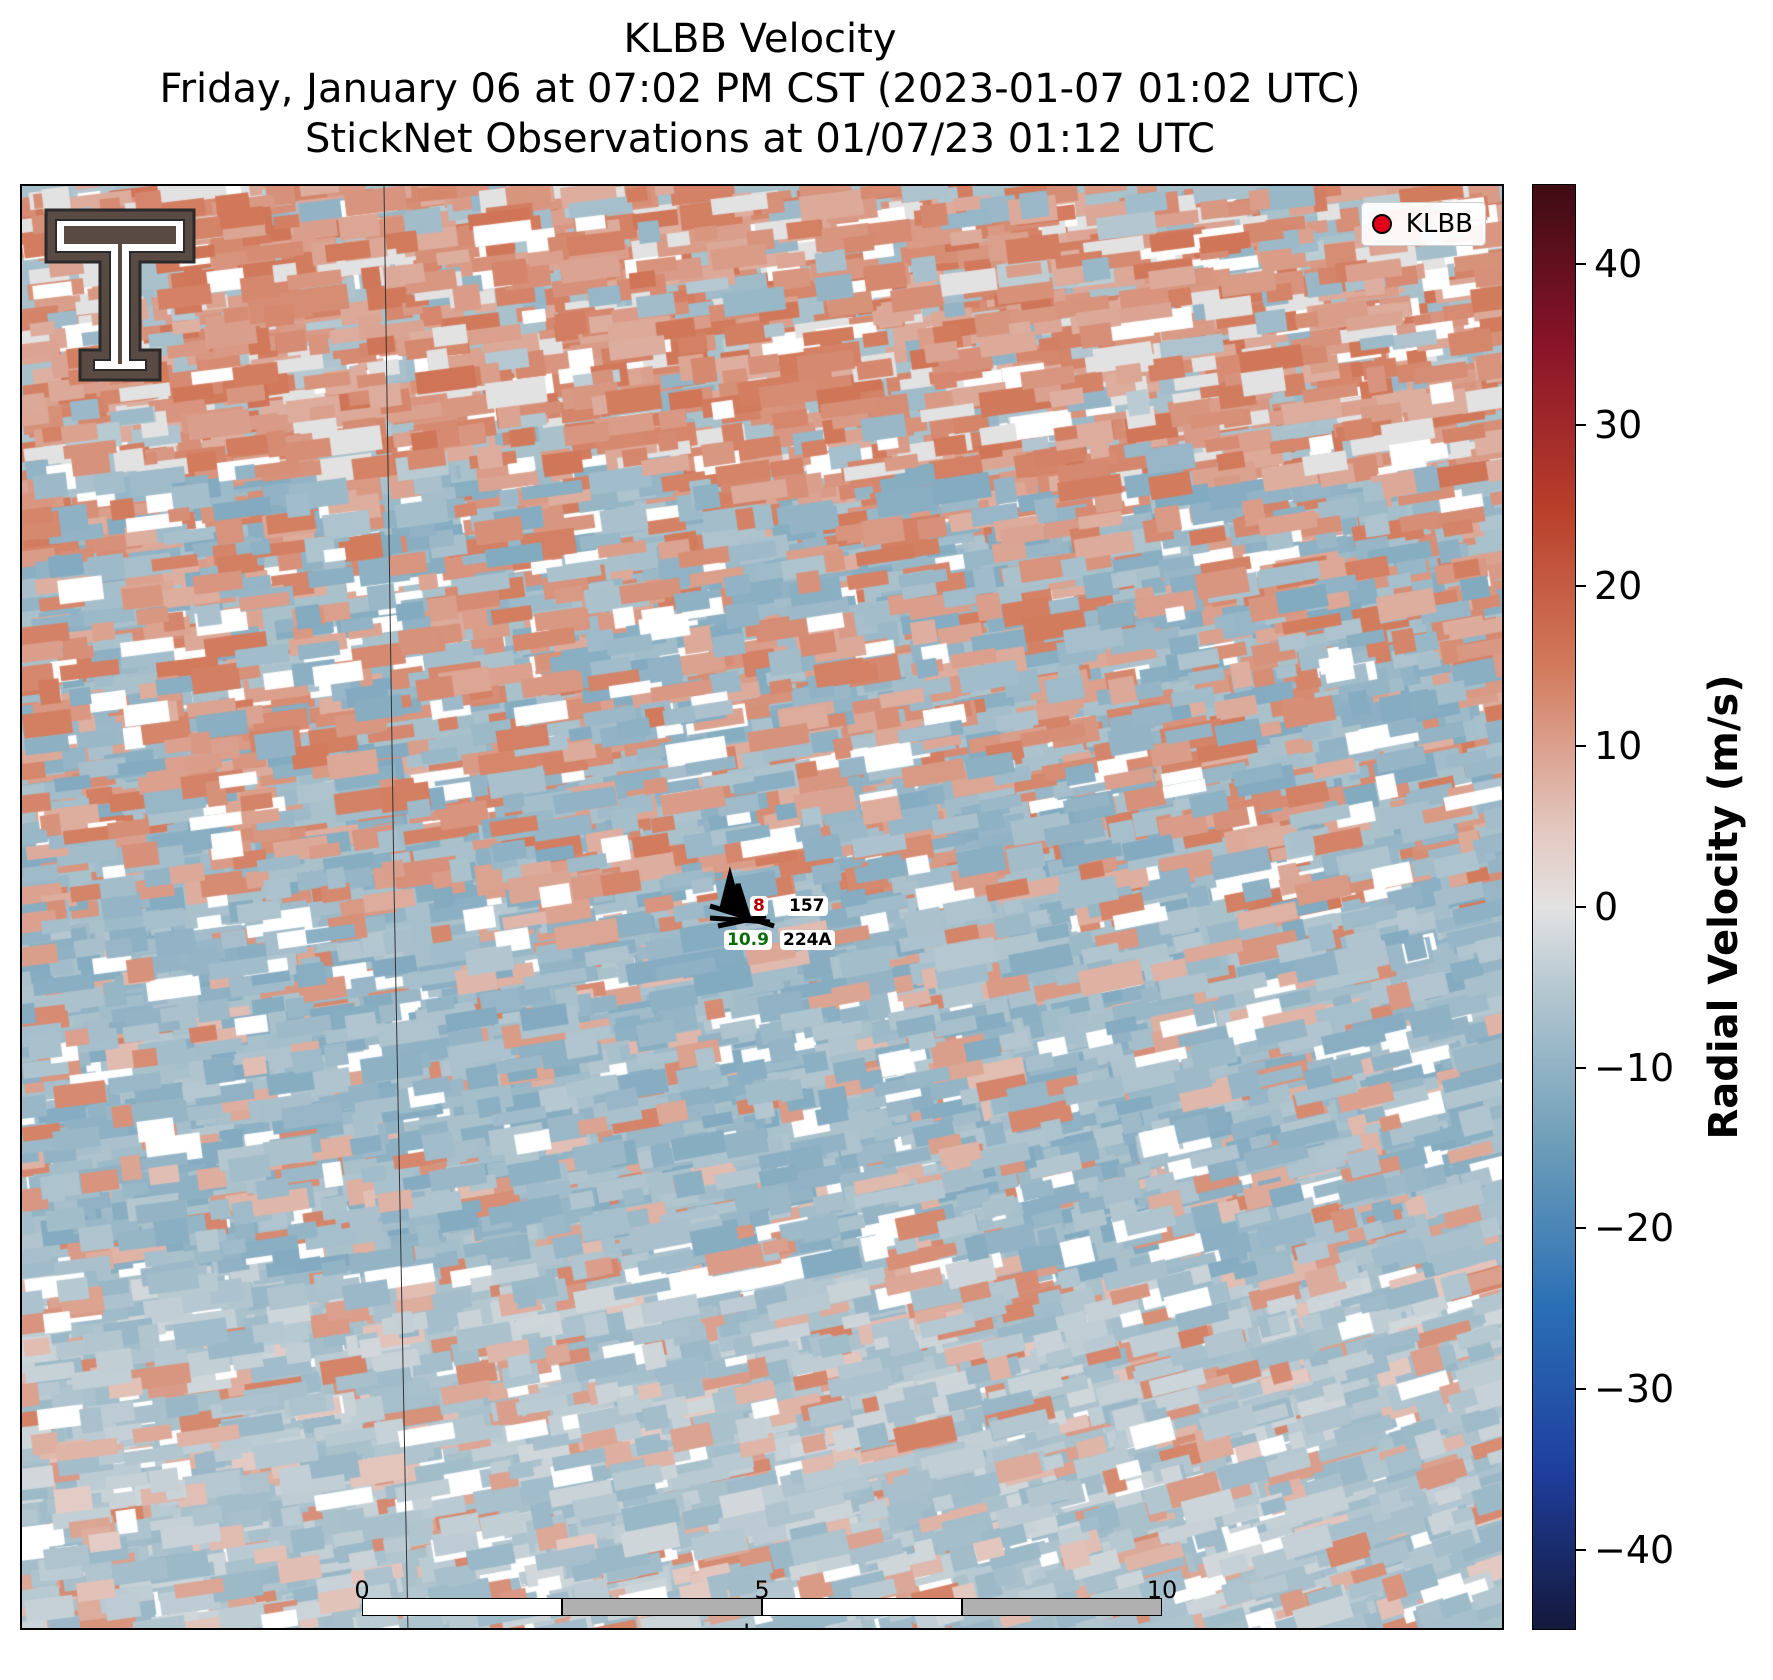 This screenshot has width=1773, height=1680. What do you see at coordinates (396, 907) in the screenshot?
I see `county-boundary-line` at bounding box center [396, 907].